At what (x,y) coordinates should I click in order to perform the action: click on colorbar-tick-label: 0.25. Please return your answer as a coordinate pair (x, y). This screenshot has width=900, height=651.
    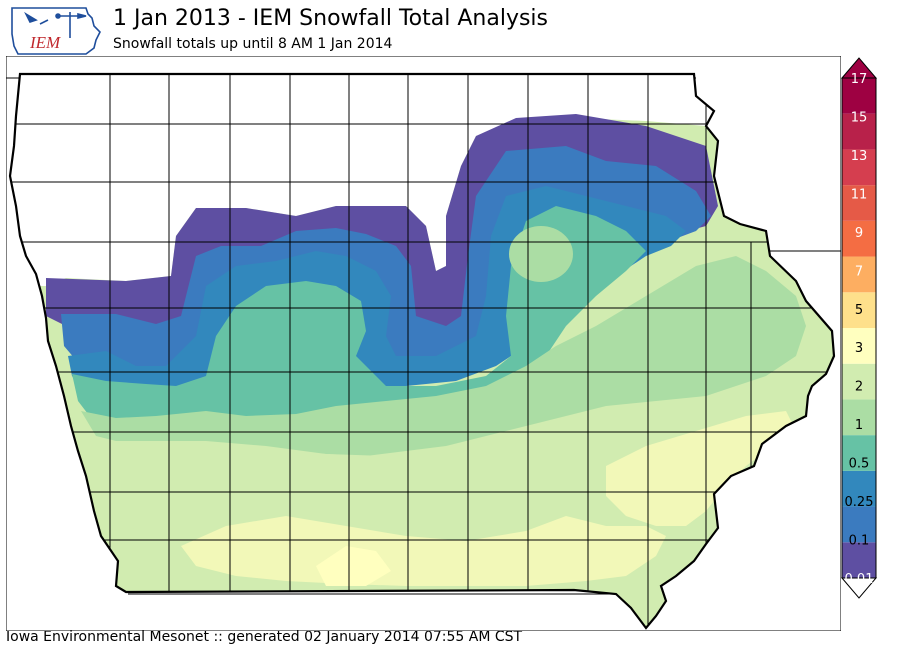
    Looking at the image, I should click on (859, 502).